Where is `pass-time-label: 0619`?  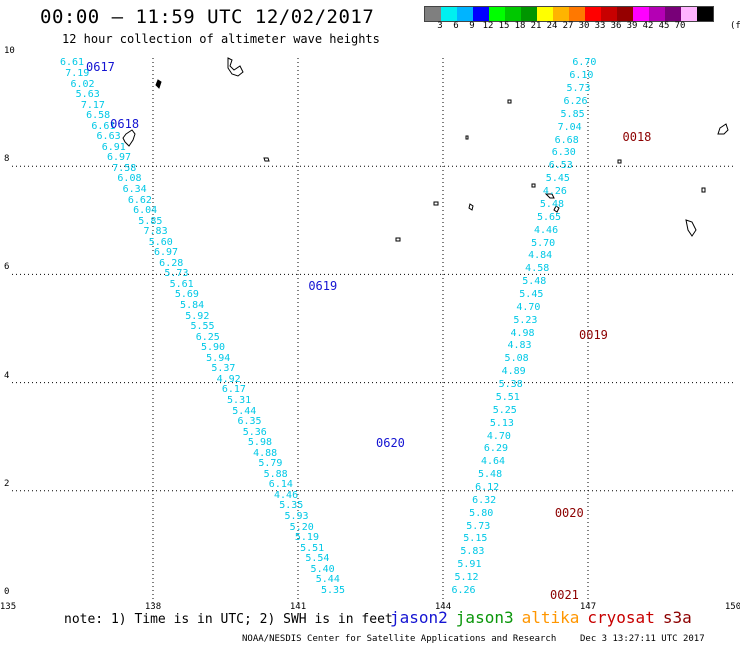
pass-time-label: 0619 is located at coordinates (323, 286).